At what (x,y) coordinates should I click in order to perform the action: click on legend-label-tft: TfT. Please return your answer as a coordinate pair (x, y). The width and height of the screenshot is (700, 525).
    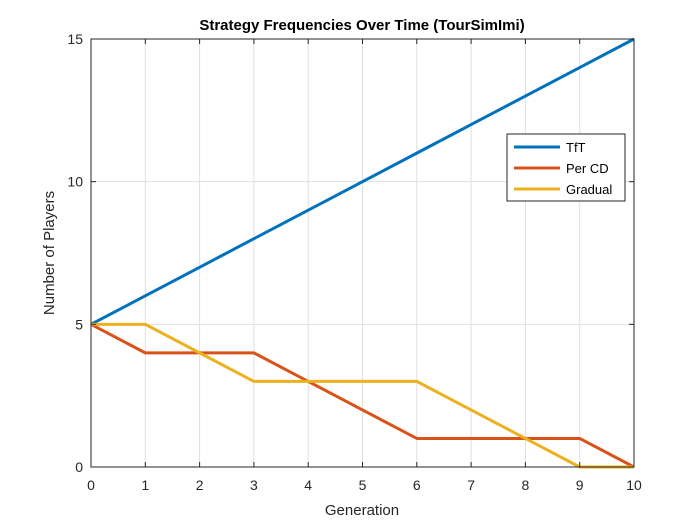
    Looking at the image, I should click on (576, 147).